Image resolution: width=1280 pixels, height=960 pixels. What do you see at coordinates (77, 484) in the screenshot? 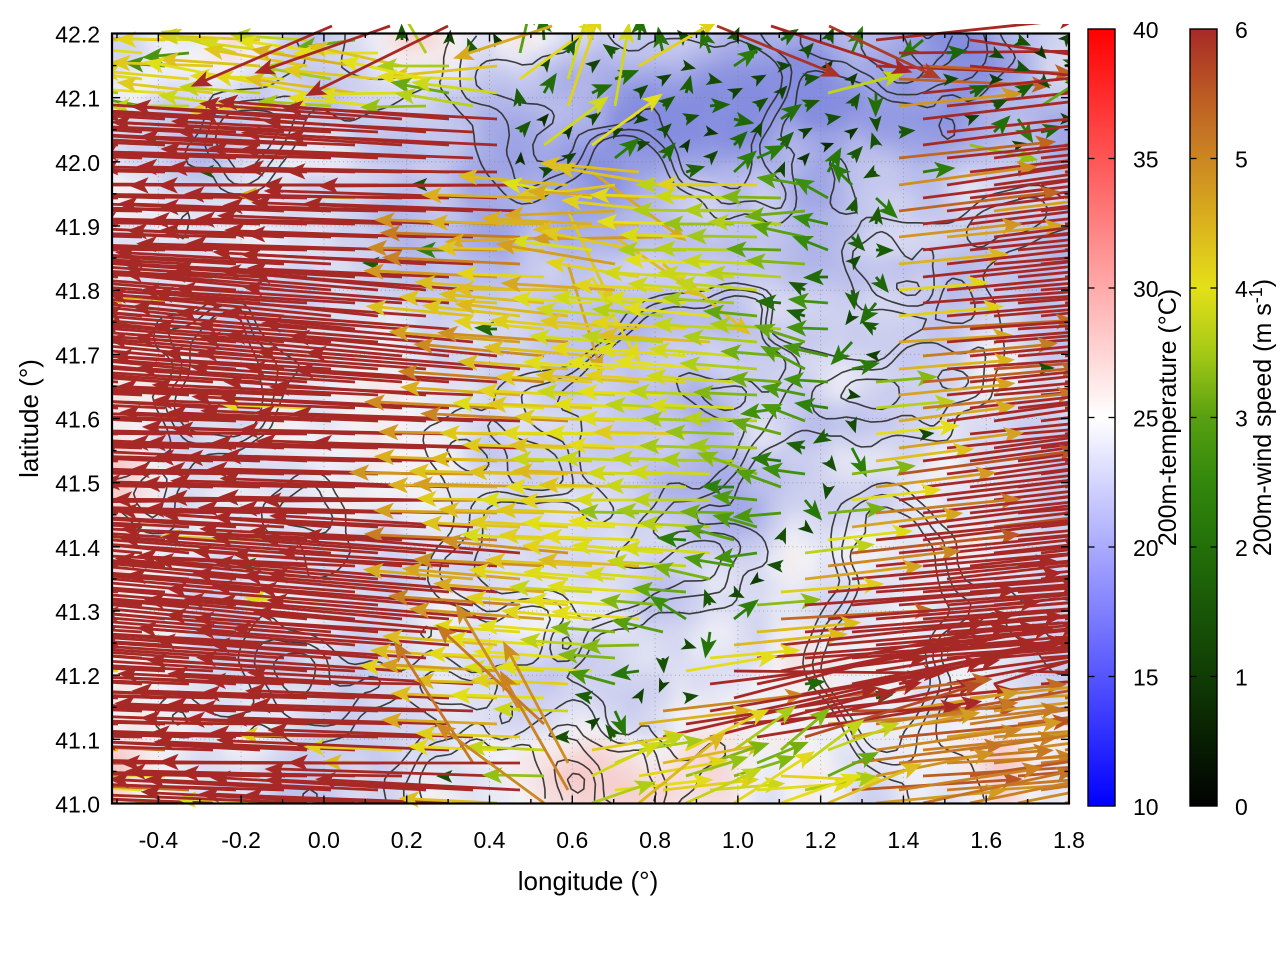
I see `svg-text: 41.5` at bounding box center [77, 484].